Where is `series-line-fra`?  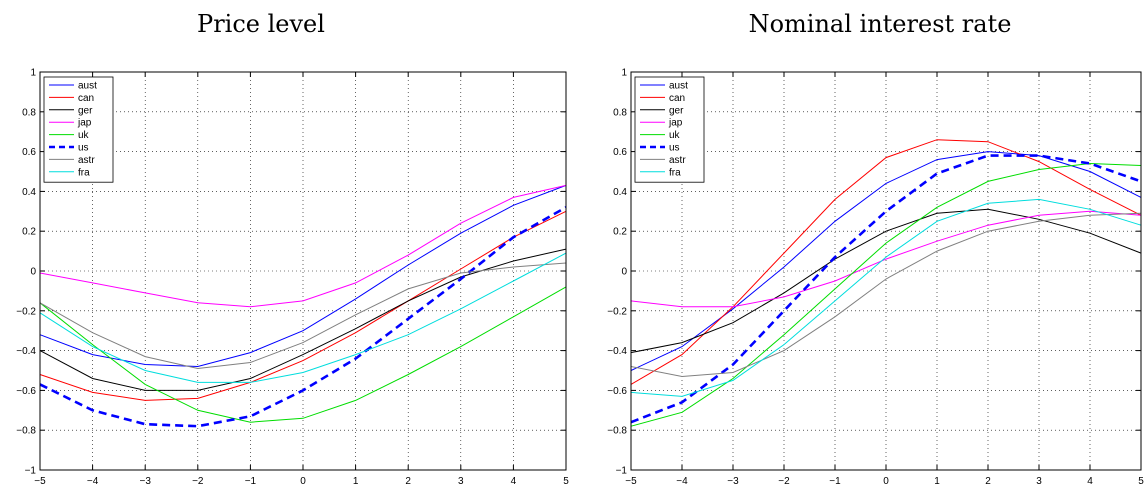
series-line-fra is located at coordinates (303, 317).